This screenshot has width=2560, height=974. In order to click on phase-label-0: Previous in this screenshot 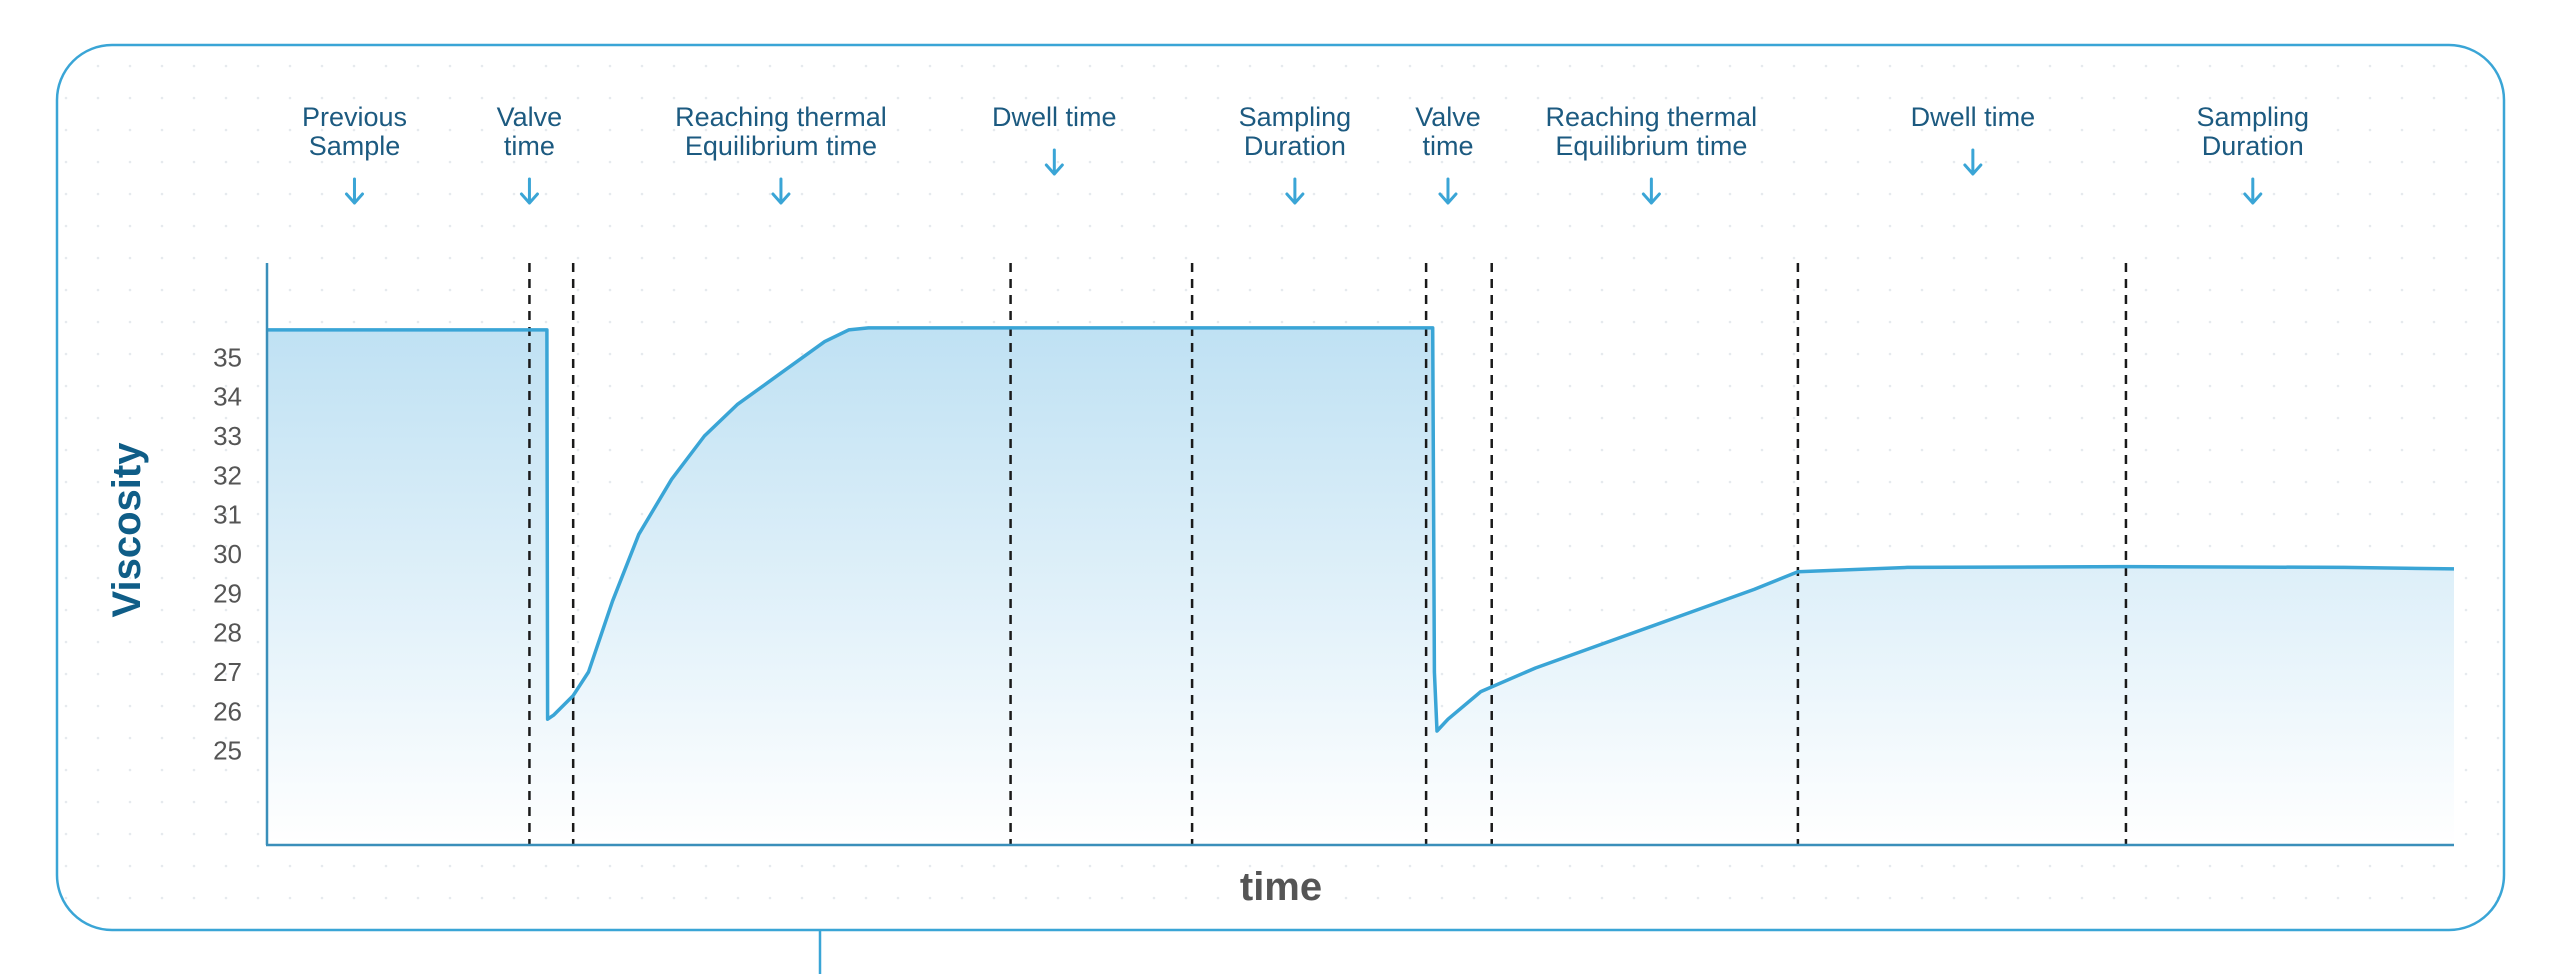, I will do `click(354, 117)`.